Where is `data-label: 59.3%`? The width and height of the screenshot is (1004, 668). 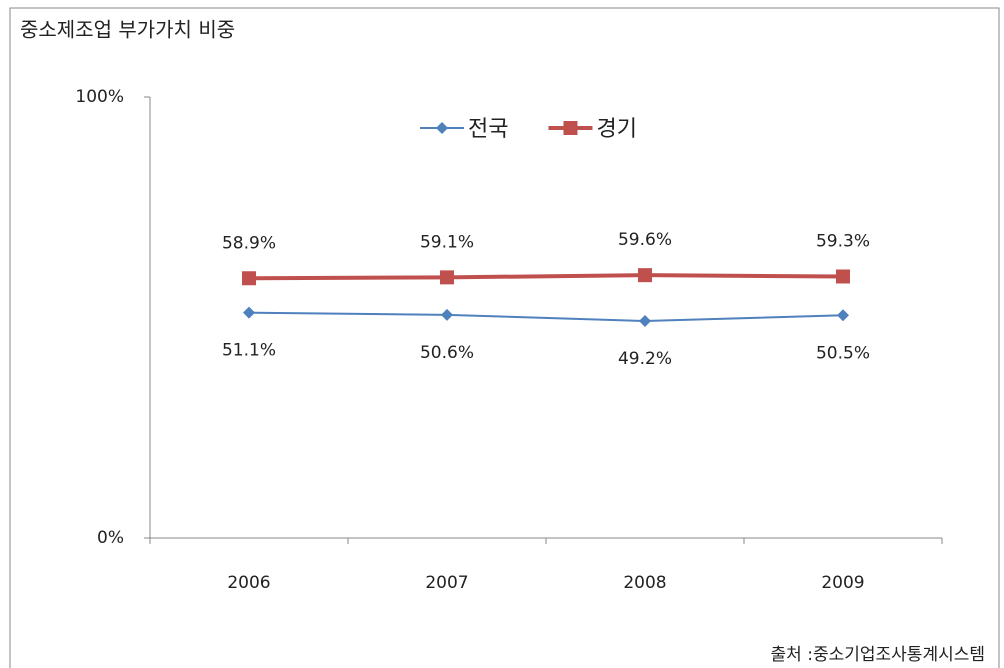 data-label: 59.3% is located at coordinates (843, 241).